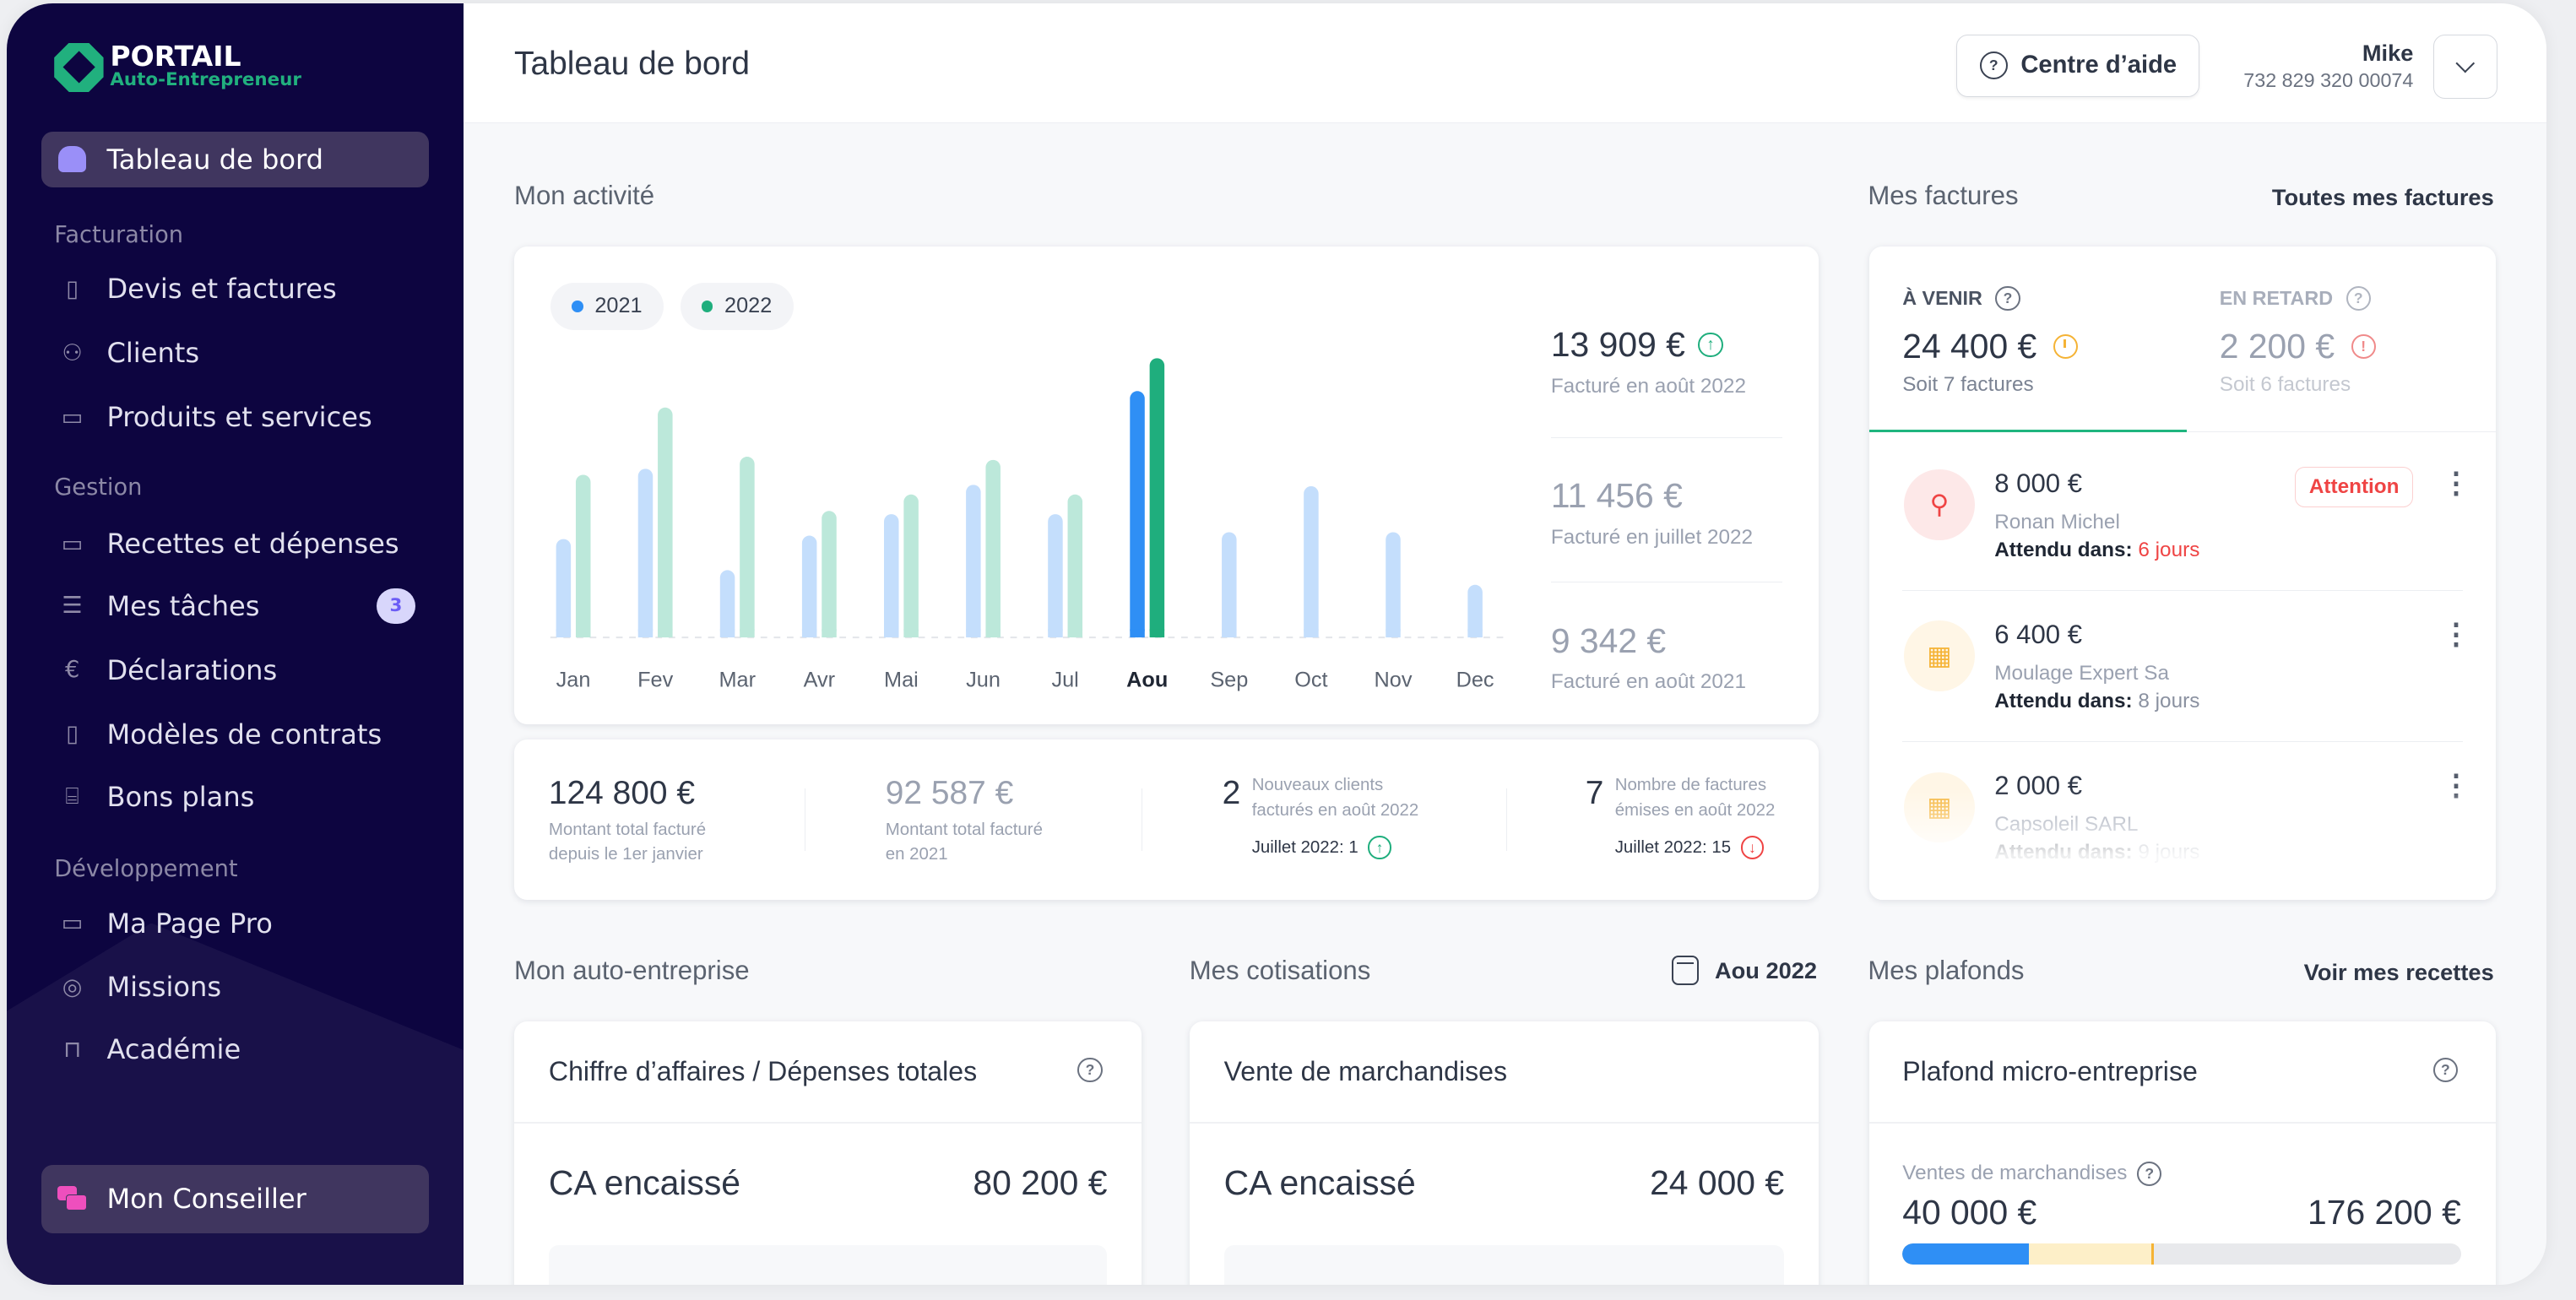 This screenshot has width=2576, height=1300. I want to click on sidebar-item-missions: ◎ Missions, so click(235, 987).